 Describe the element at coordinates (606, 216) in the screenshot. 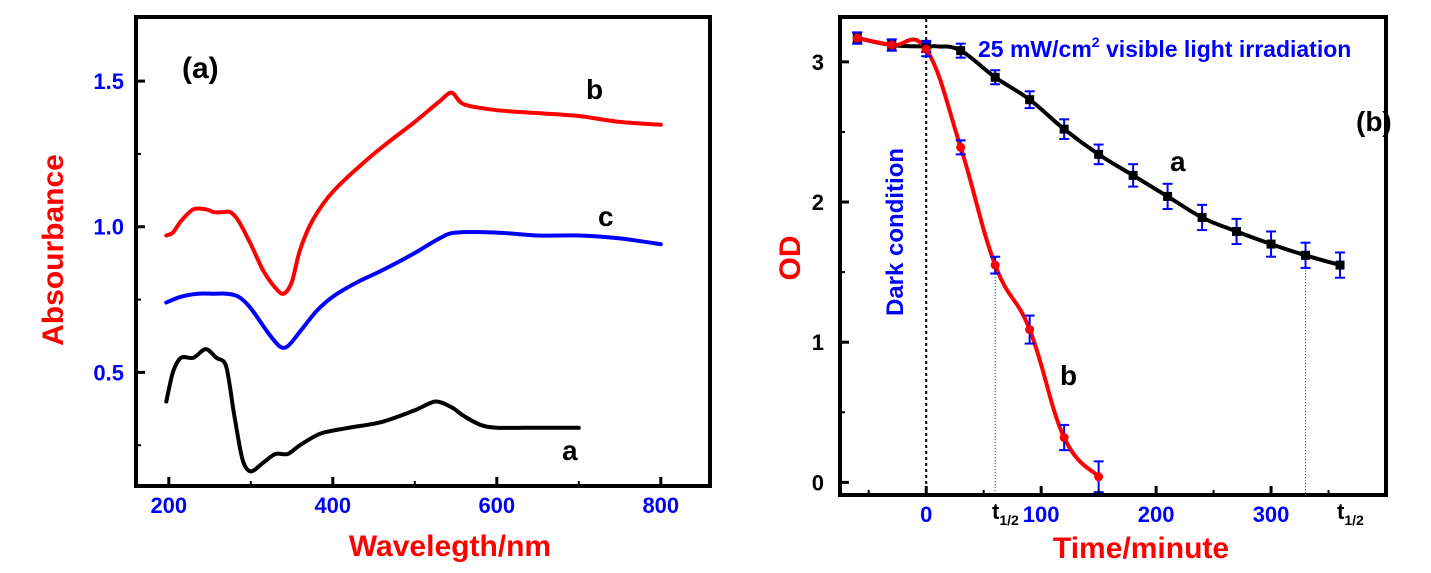

I see `series-label-c: c` at that location.